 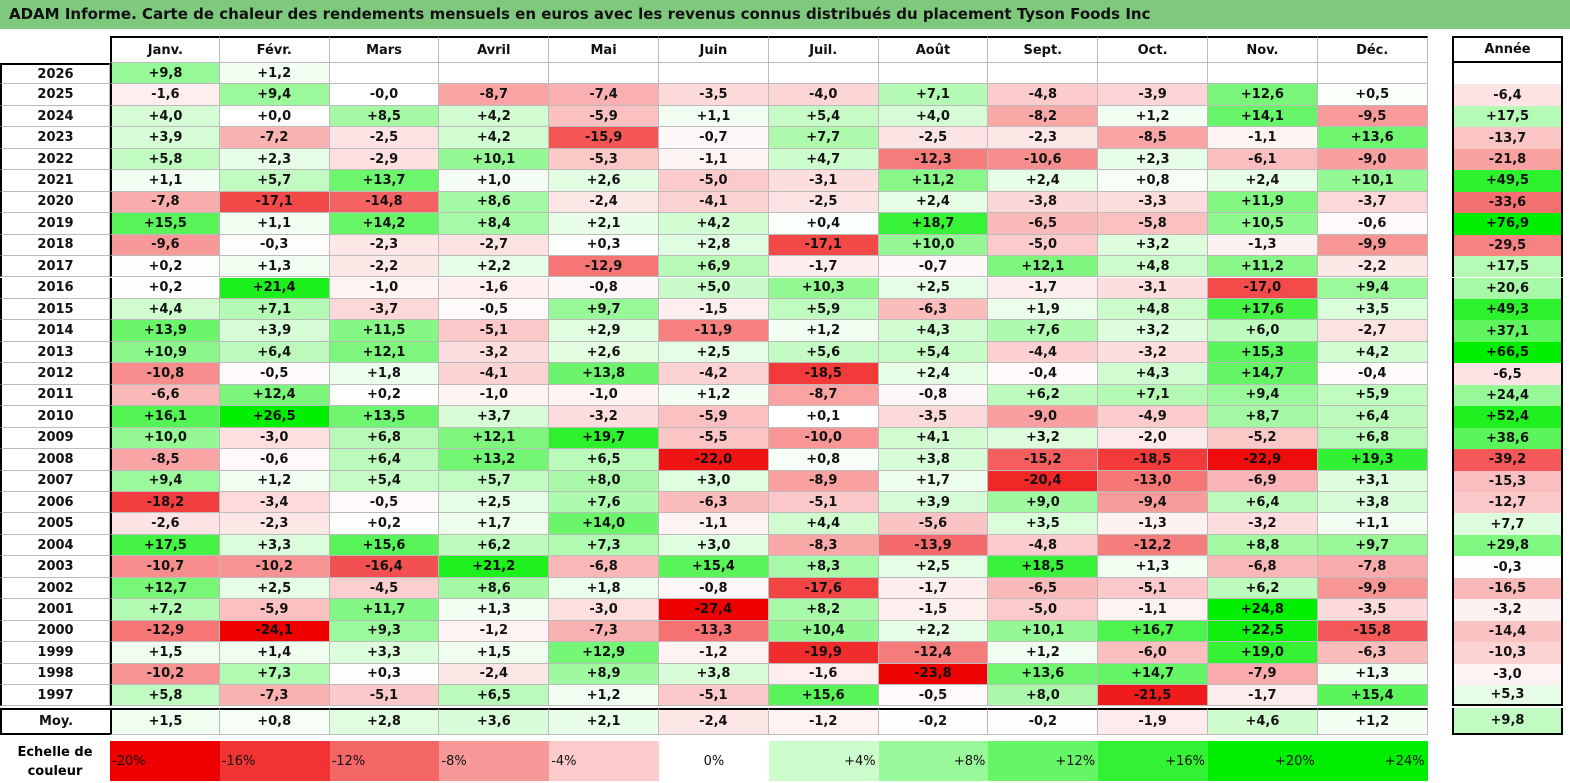 I want to click on heatmap-cell: +8,8, so click(x=1263, y=545).